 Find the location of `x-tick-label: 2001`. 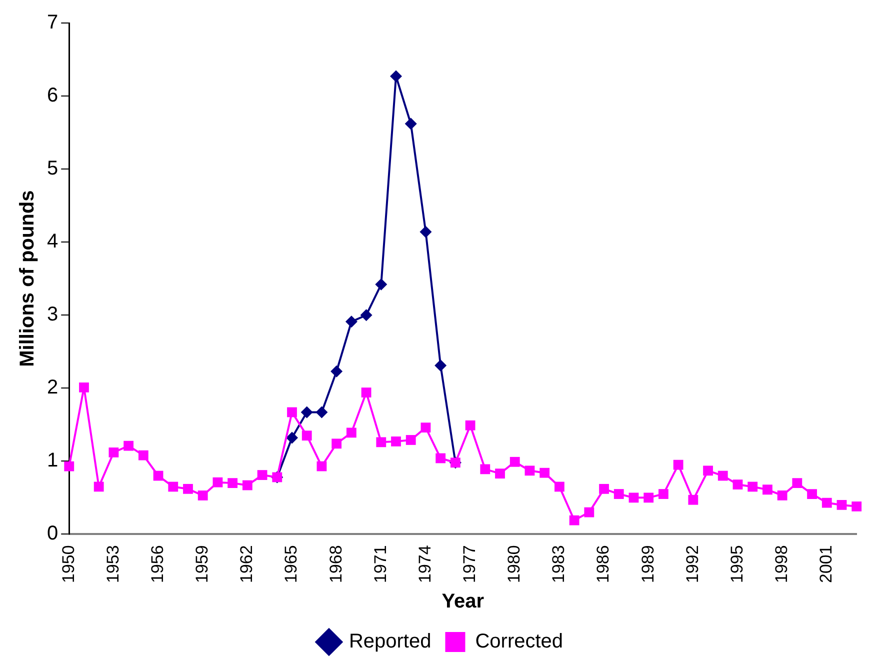

x-tick-label: 2001 is located at coordinates (826, 564).